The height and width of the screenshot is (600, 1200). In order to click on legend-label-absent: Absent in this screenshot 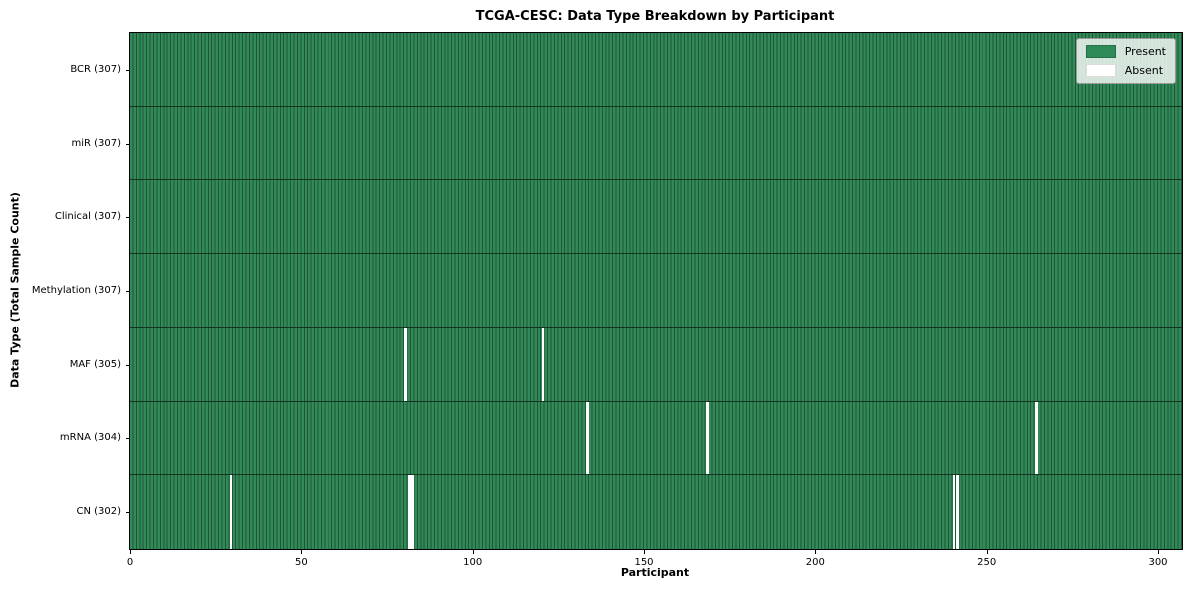, I will do `click(1144, 70)`.